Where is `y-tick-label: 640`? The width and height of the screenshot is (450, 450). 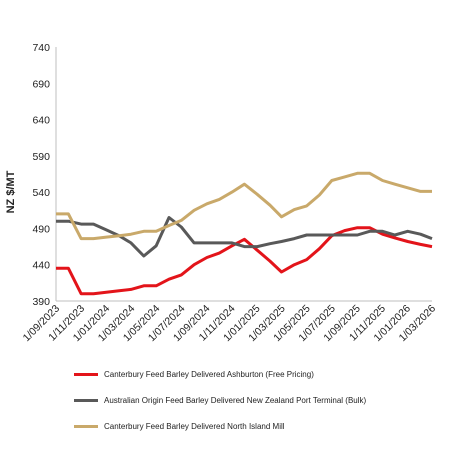
y-tick-label: 640 is located at coordinates (41, 121).